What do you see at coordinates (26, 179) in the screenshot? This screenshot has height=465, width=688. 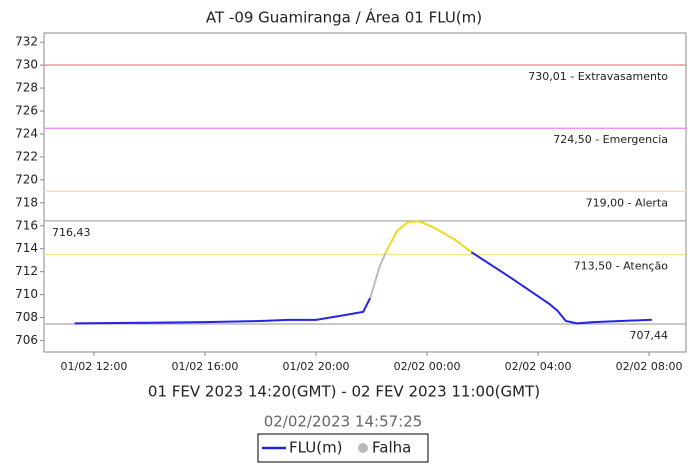 I see `y-tick-label: 720` at bounding box center [26, 179].